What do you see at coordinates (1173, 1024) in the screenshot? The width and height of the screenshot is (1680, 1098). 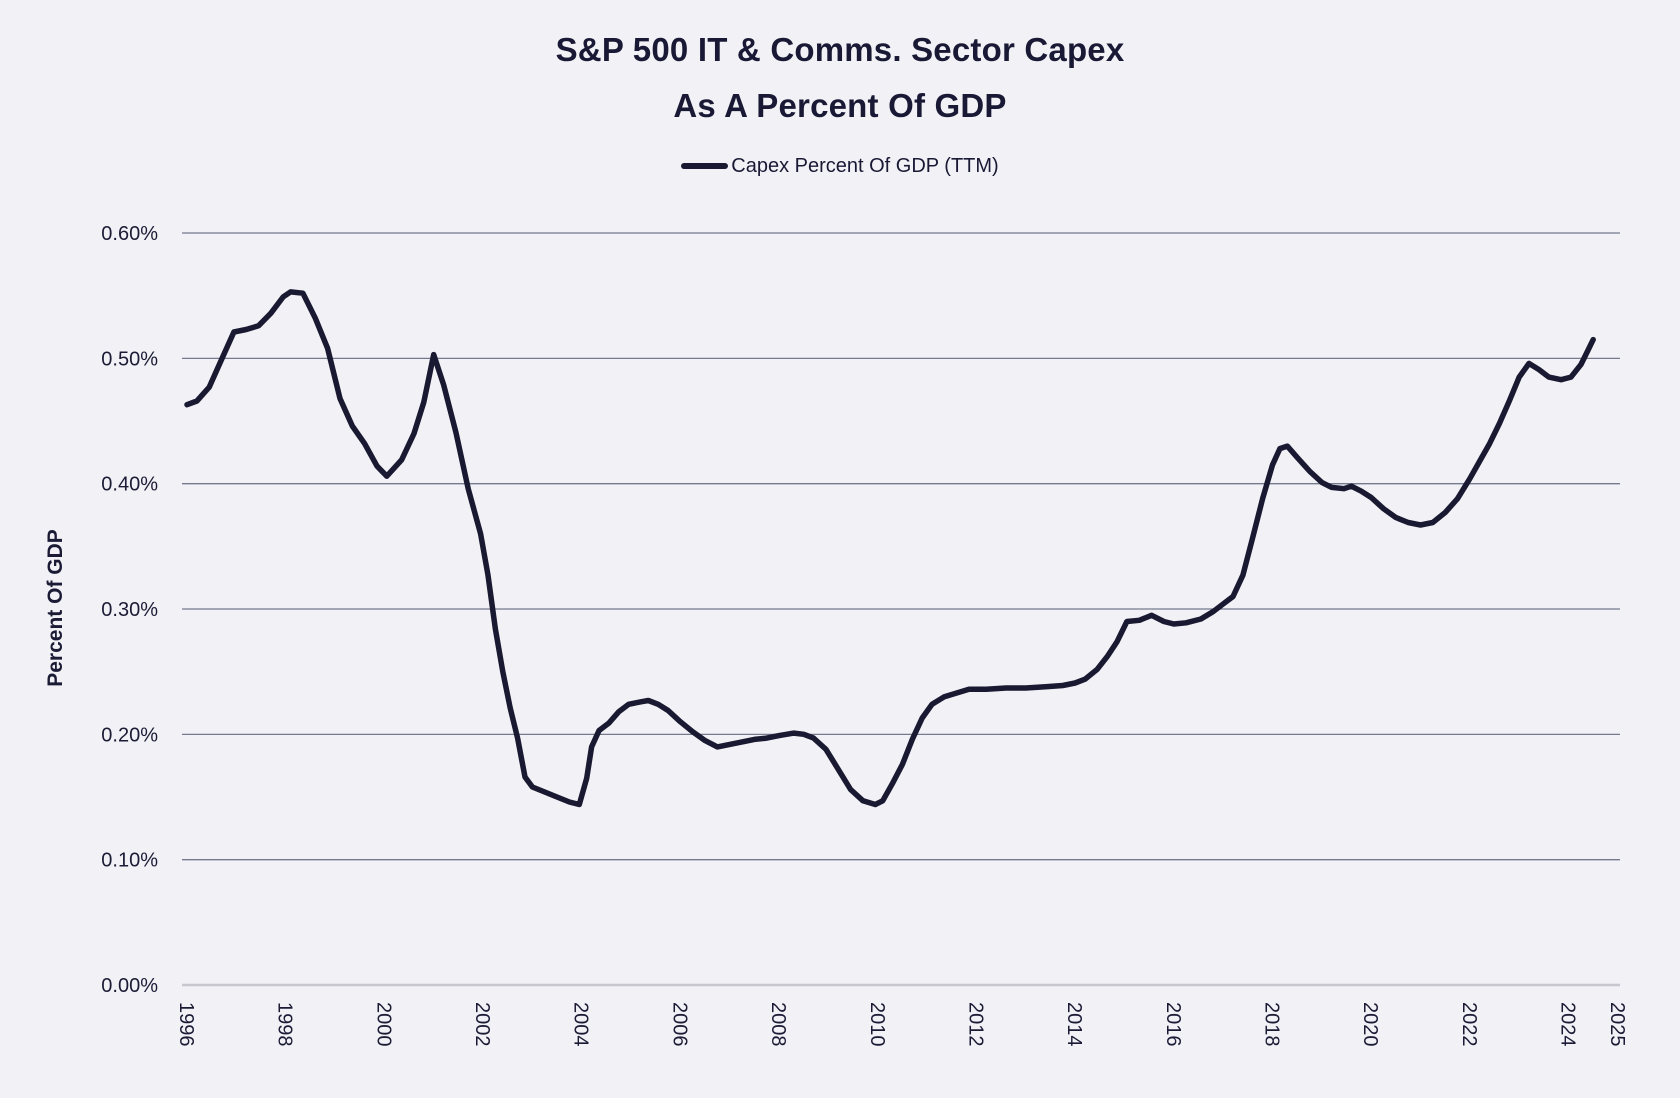 I see `x-tick-label-2016: 2016` at bounding box center [1173, 1024].